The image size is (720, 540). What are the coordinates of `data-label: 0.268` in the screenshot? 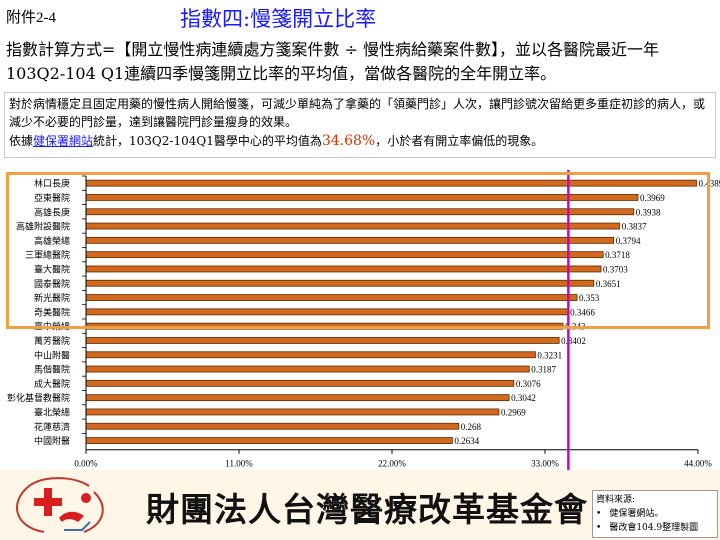 It's located at (471, 427).